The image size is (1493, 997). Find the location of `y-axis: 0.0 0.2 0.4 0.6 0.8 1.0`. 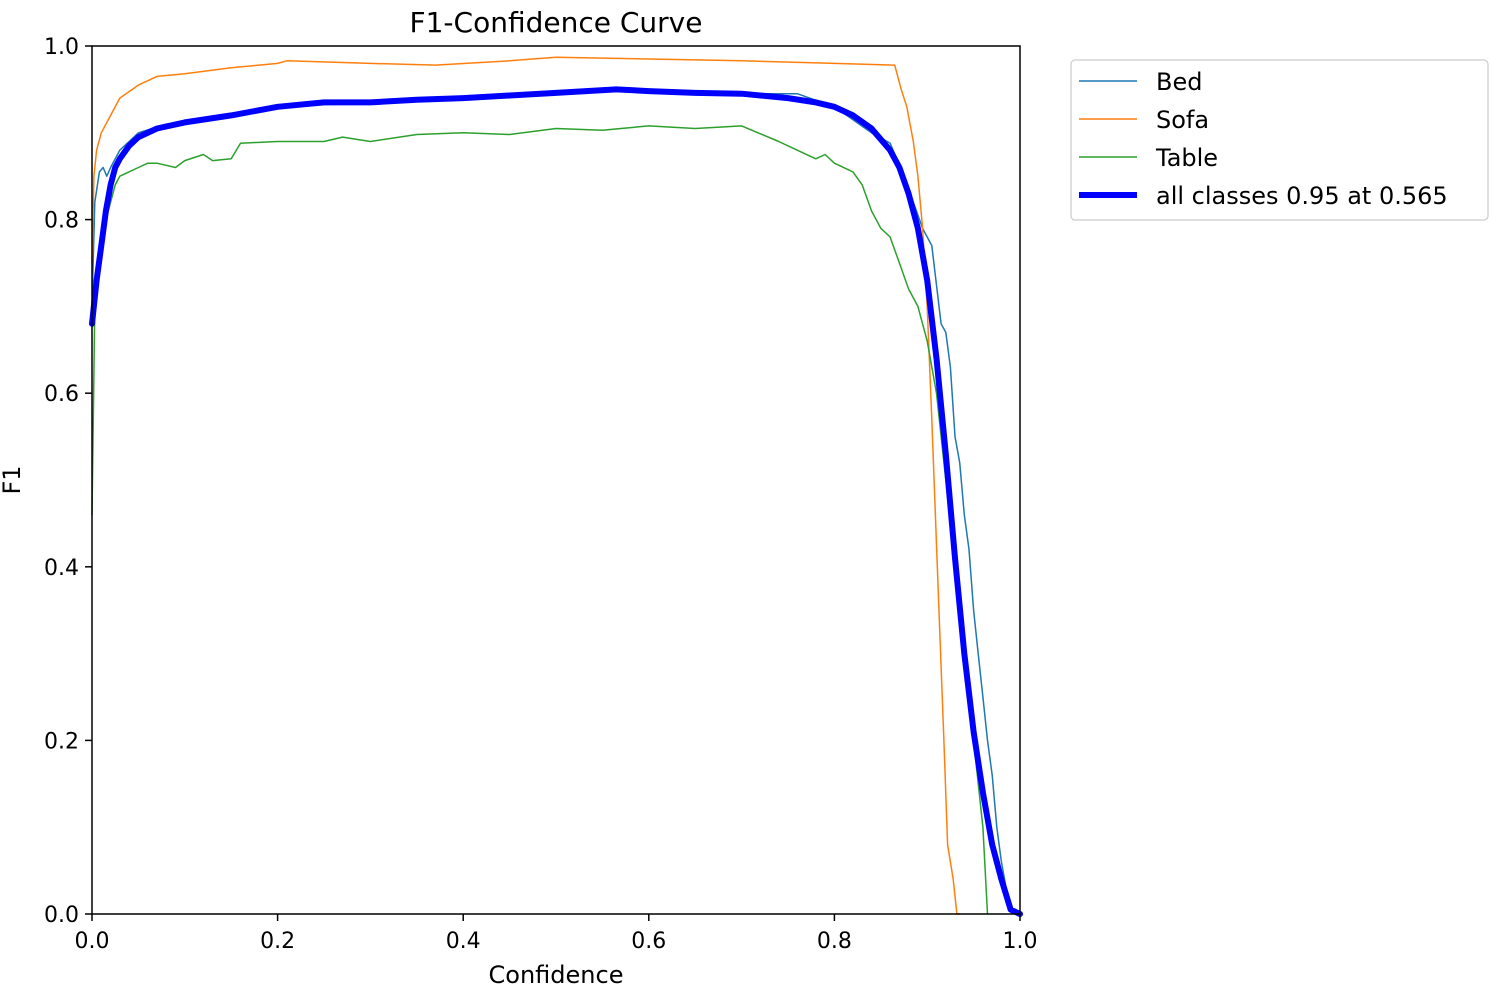

y-axis: 0.0 0.2 0.4 0.6 0.8 1.0 is located at coordinates (68, 481).